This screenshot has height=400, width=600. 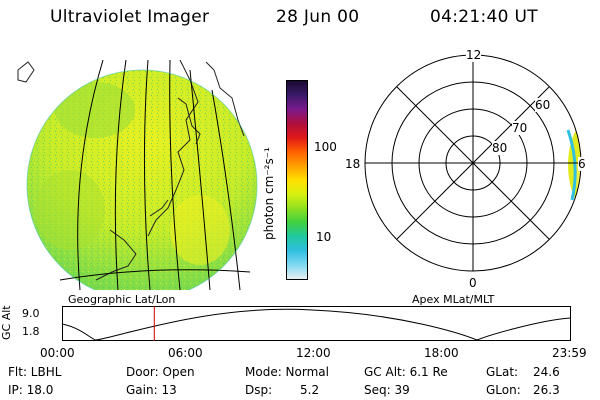 What do you see at coordinates (160, 372) in the screenshot?
I see `door-info: Door: Open` at bounding box center [160, 372].